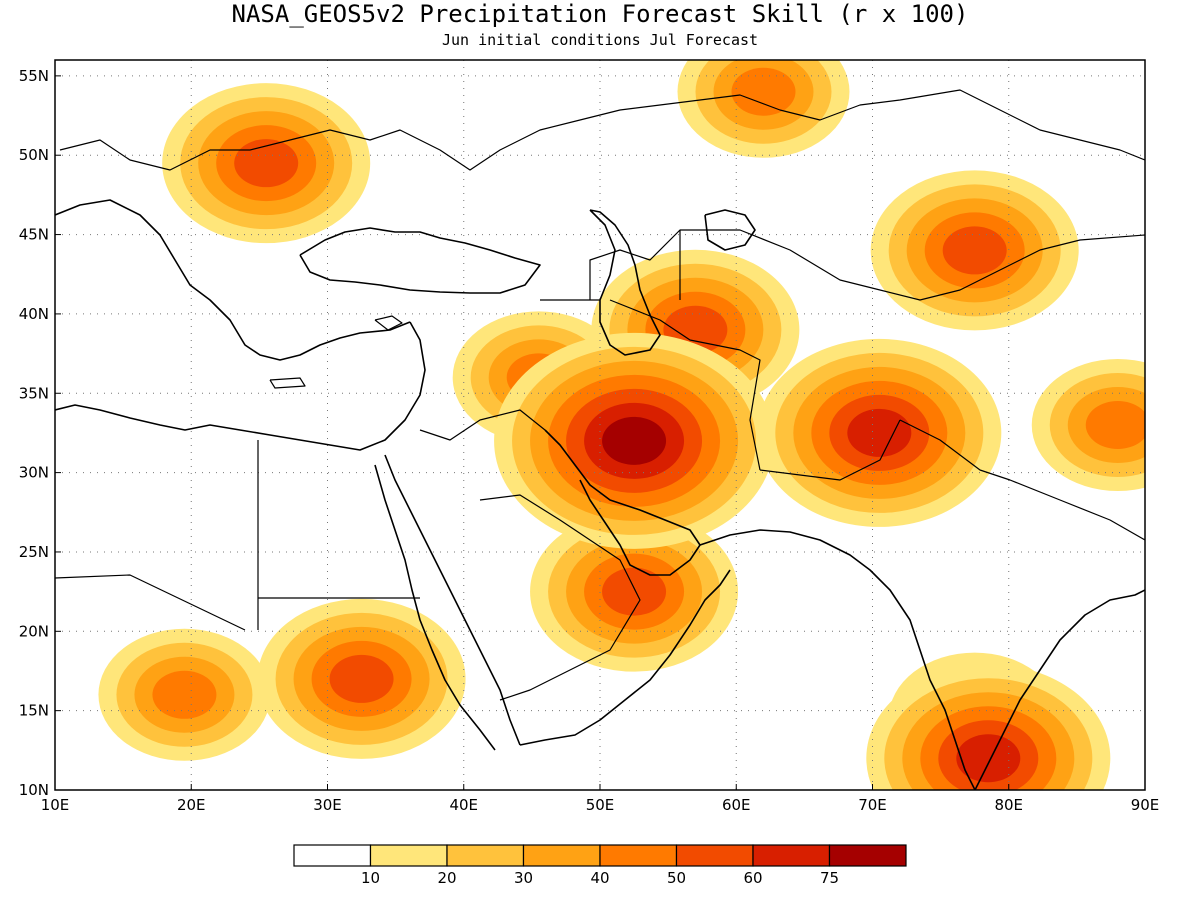 The width and height of the screenshot is (1200, 900). What do you see at coordinates (1008, 805) in the screenshot?
I see `lon-tick-label: 80E` at bounding box center [1008, 805].